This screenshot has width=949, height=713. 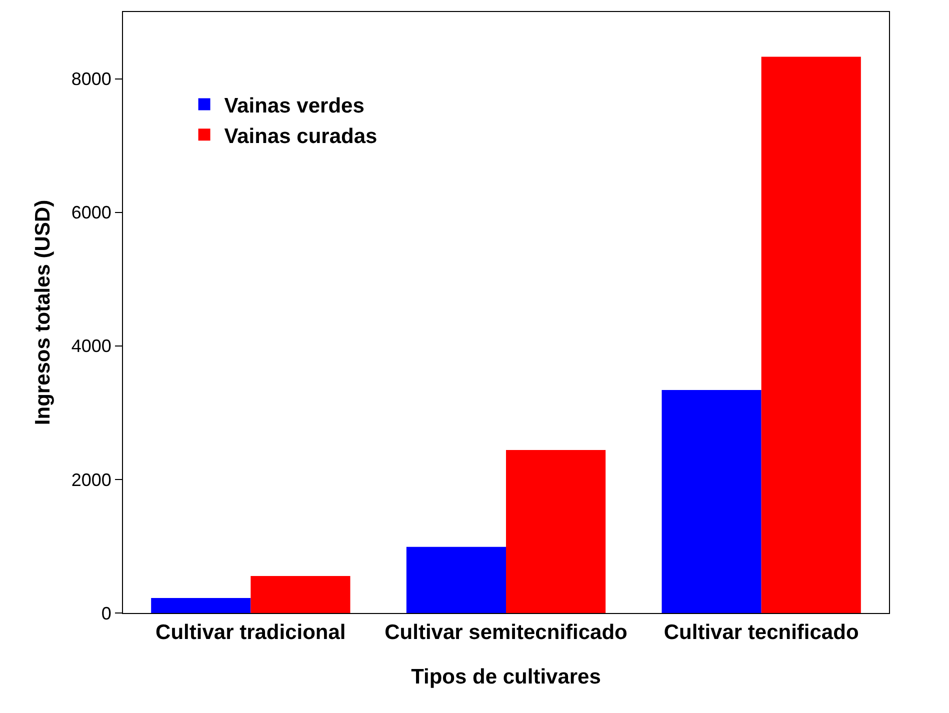 I want to click on y-tick-label: 4000, so click(x=91, y=346).